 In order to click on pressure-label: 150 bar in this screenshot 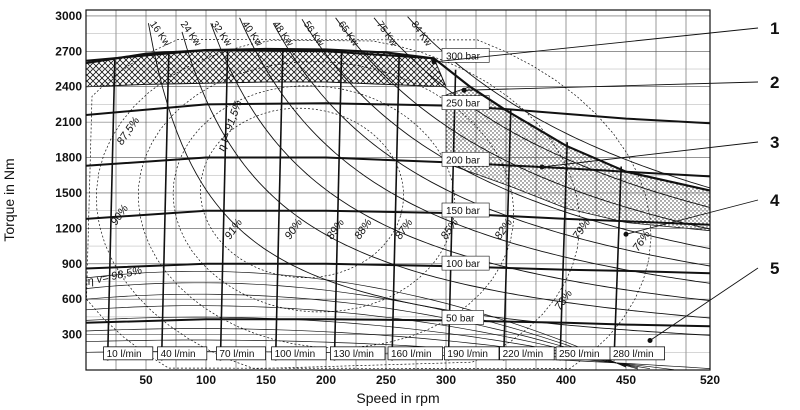, I will do `click(463, 211)`.